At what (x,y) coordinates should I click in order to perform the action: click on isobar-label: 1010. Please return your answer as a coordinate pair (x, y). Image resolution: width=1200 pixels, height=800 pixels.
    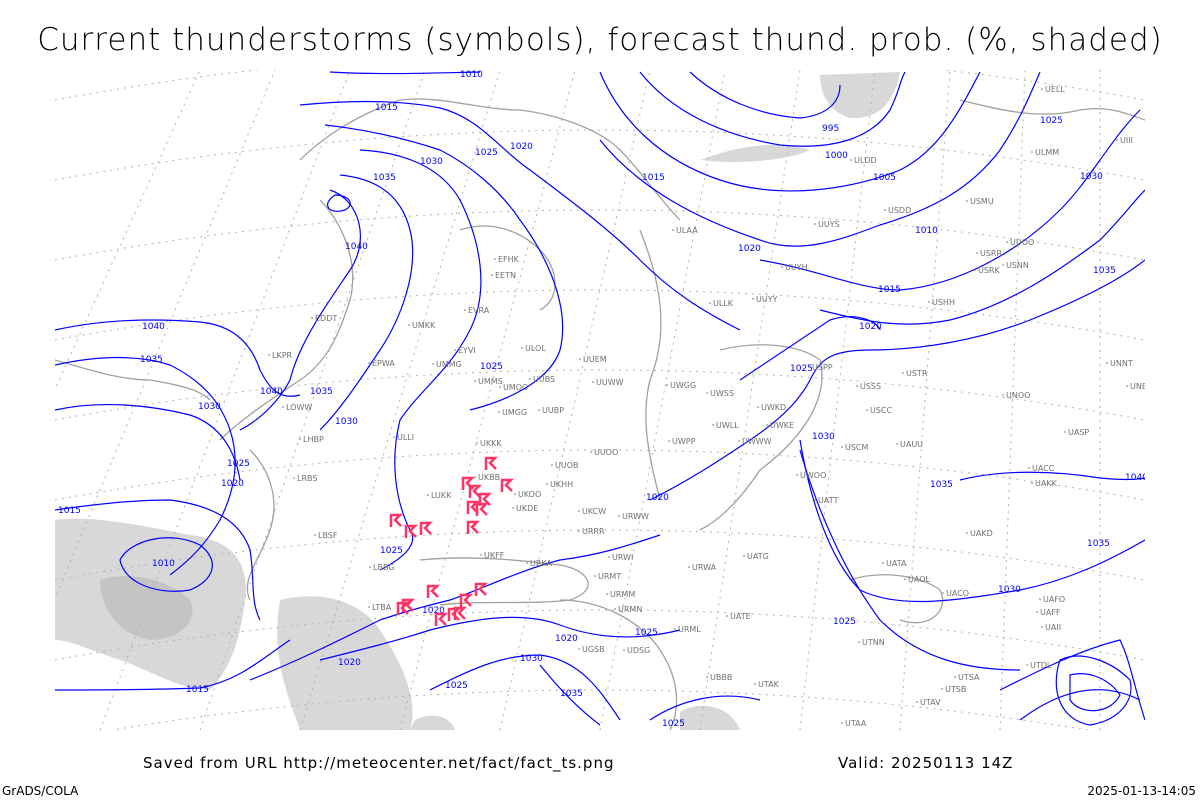
    Looking at the image, I should click on (471, 75).